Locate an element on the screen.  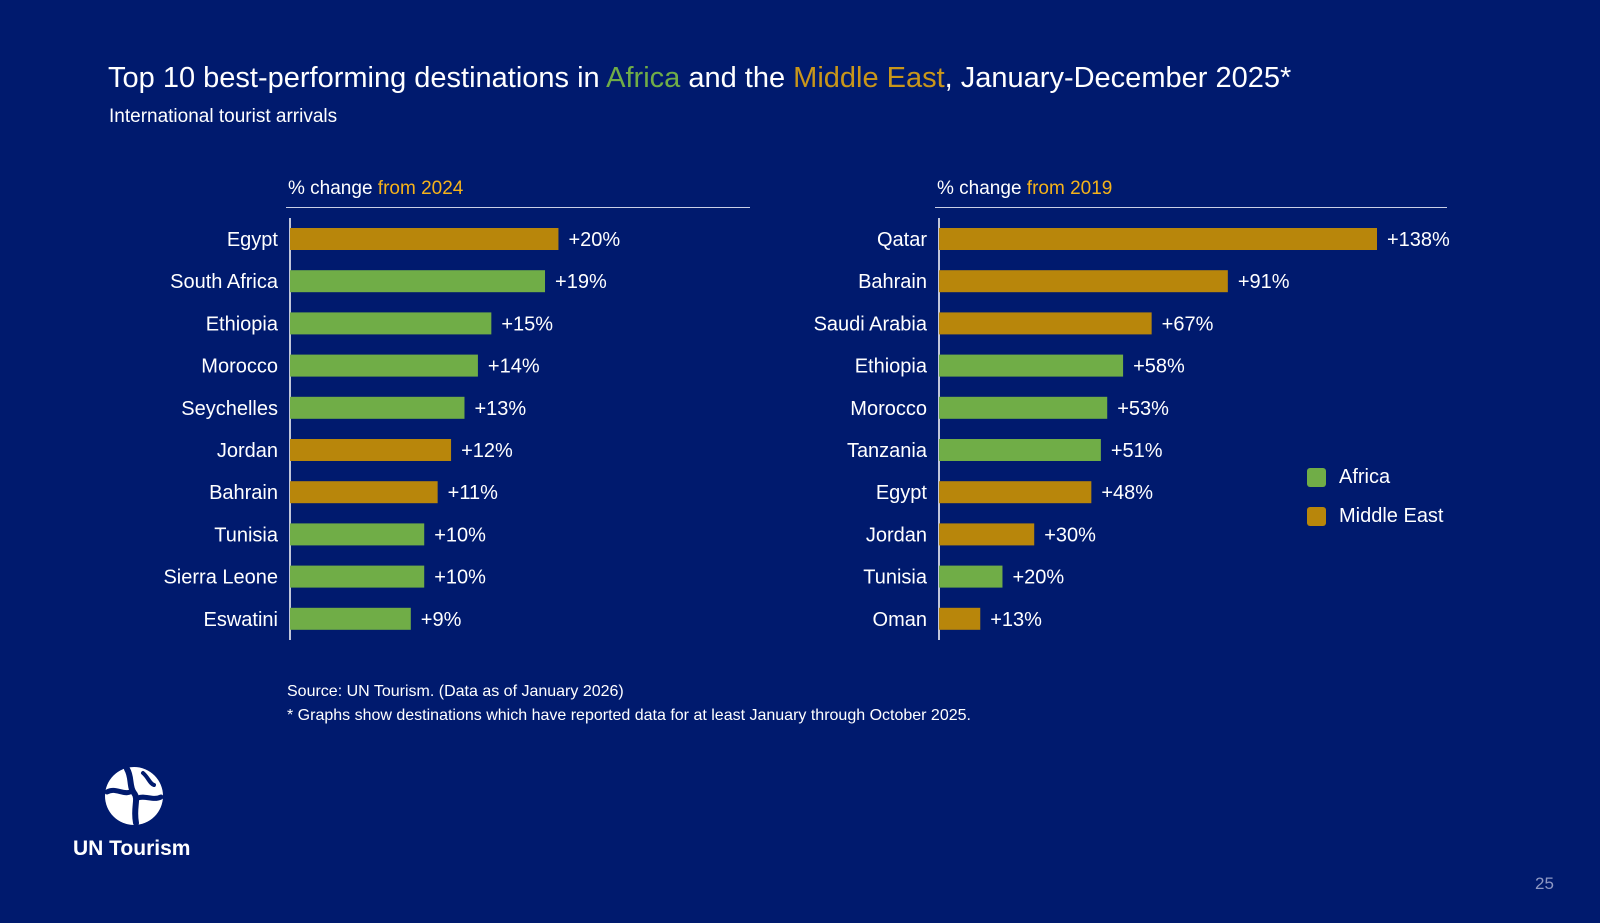
title-middle-east: Middle East is located at coordinates (869, 78).